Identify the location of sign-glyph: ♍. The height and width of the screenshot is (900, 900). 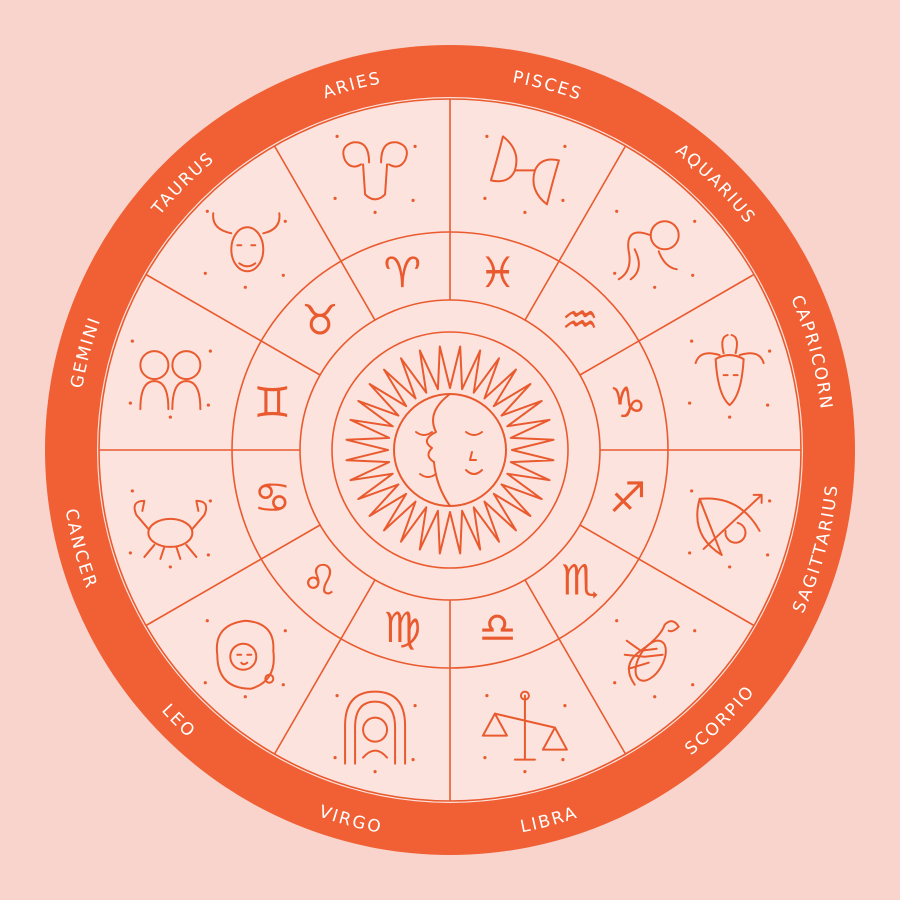
(403, 627).